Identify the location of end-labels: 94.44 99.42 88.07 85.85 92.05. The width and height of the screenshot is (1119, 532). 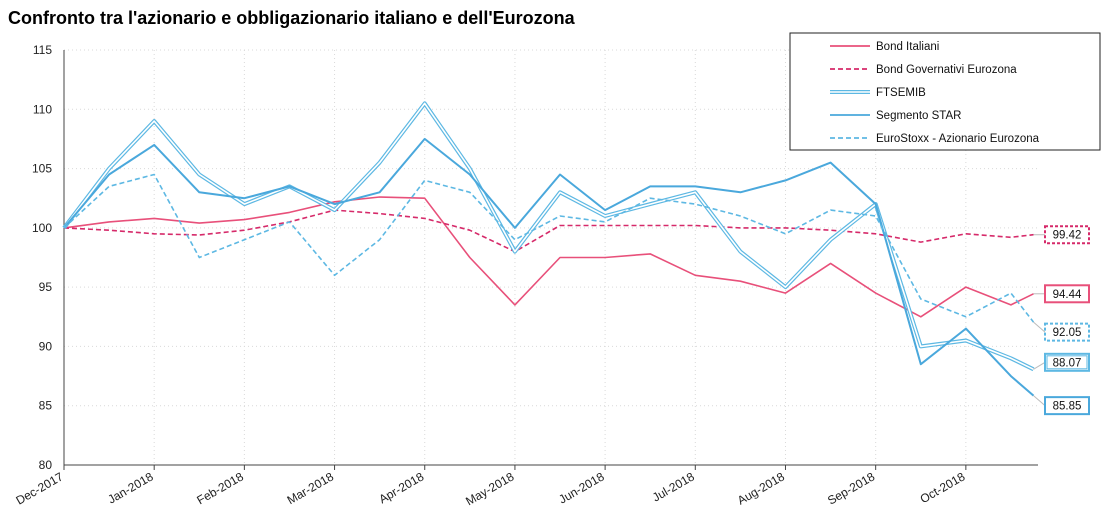
(1061, 320).